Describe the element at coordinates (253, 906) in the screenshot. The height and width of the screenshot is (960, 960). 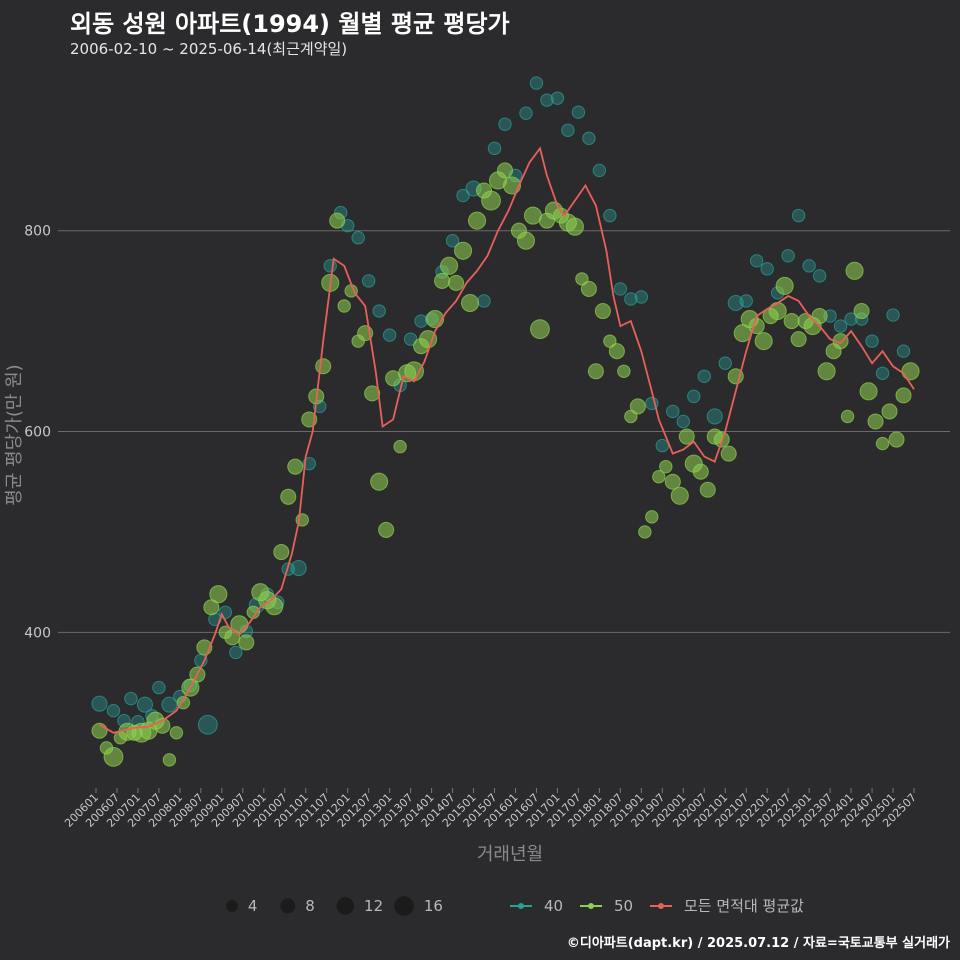
I see `size-legend-label: 4` at that location.